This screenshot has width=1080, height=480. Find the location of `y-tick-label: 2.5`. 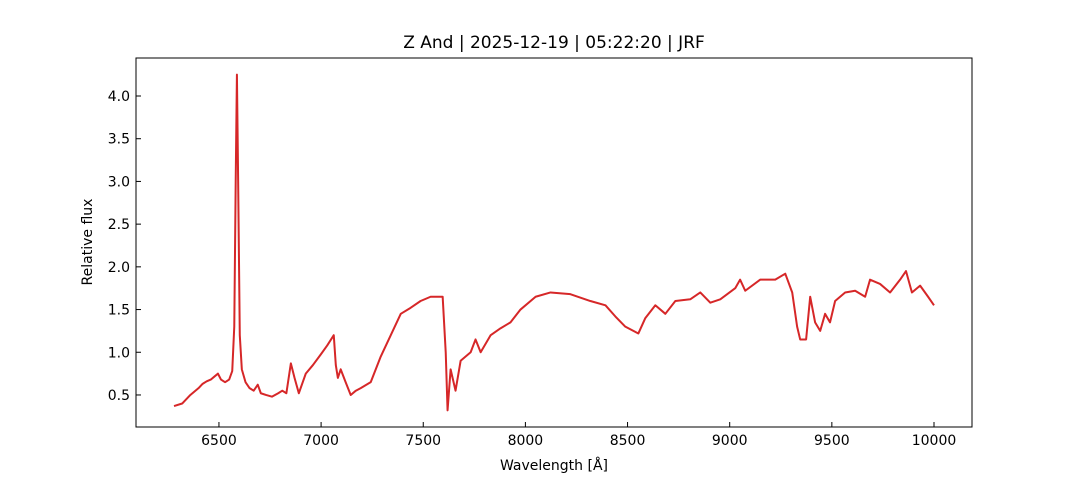

y-tick-label: 2.5 is located at coordinates (119, 225).